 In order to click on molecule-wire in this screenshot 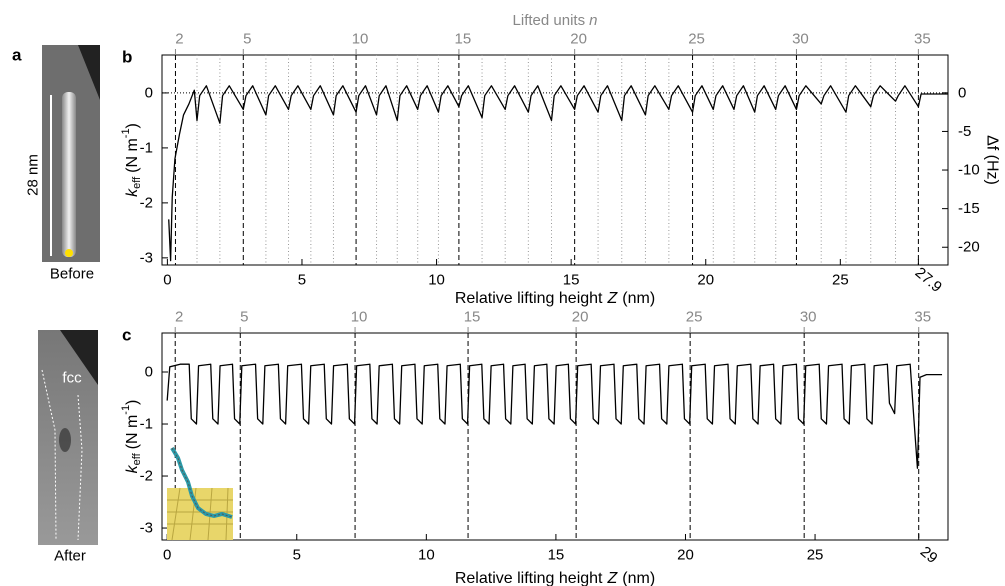, I will do `click(69, 174)`.